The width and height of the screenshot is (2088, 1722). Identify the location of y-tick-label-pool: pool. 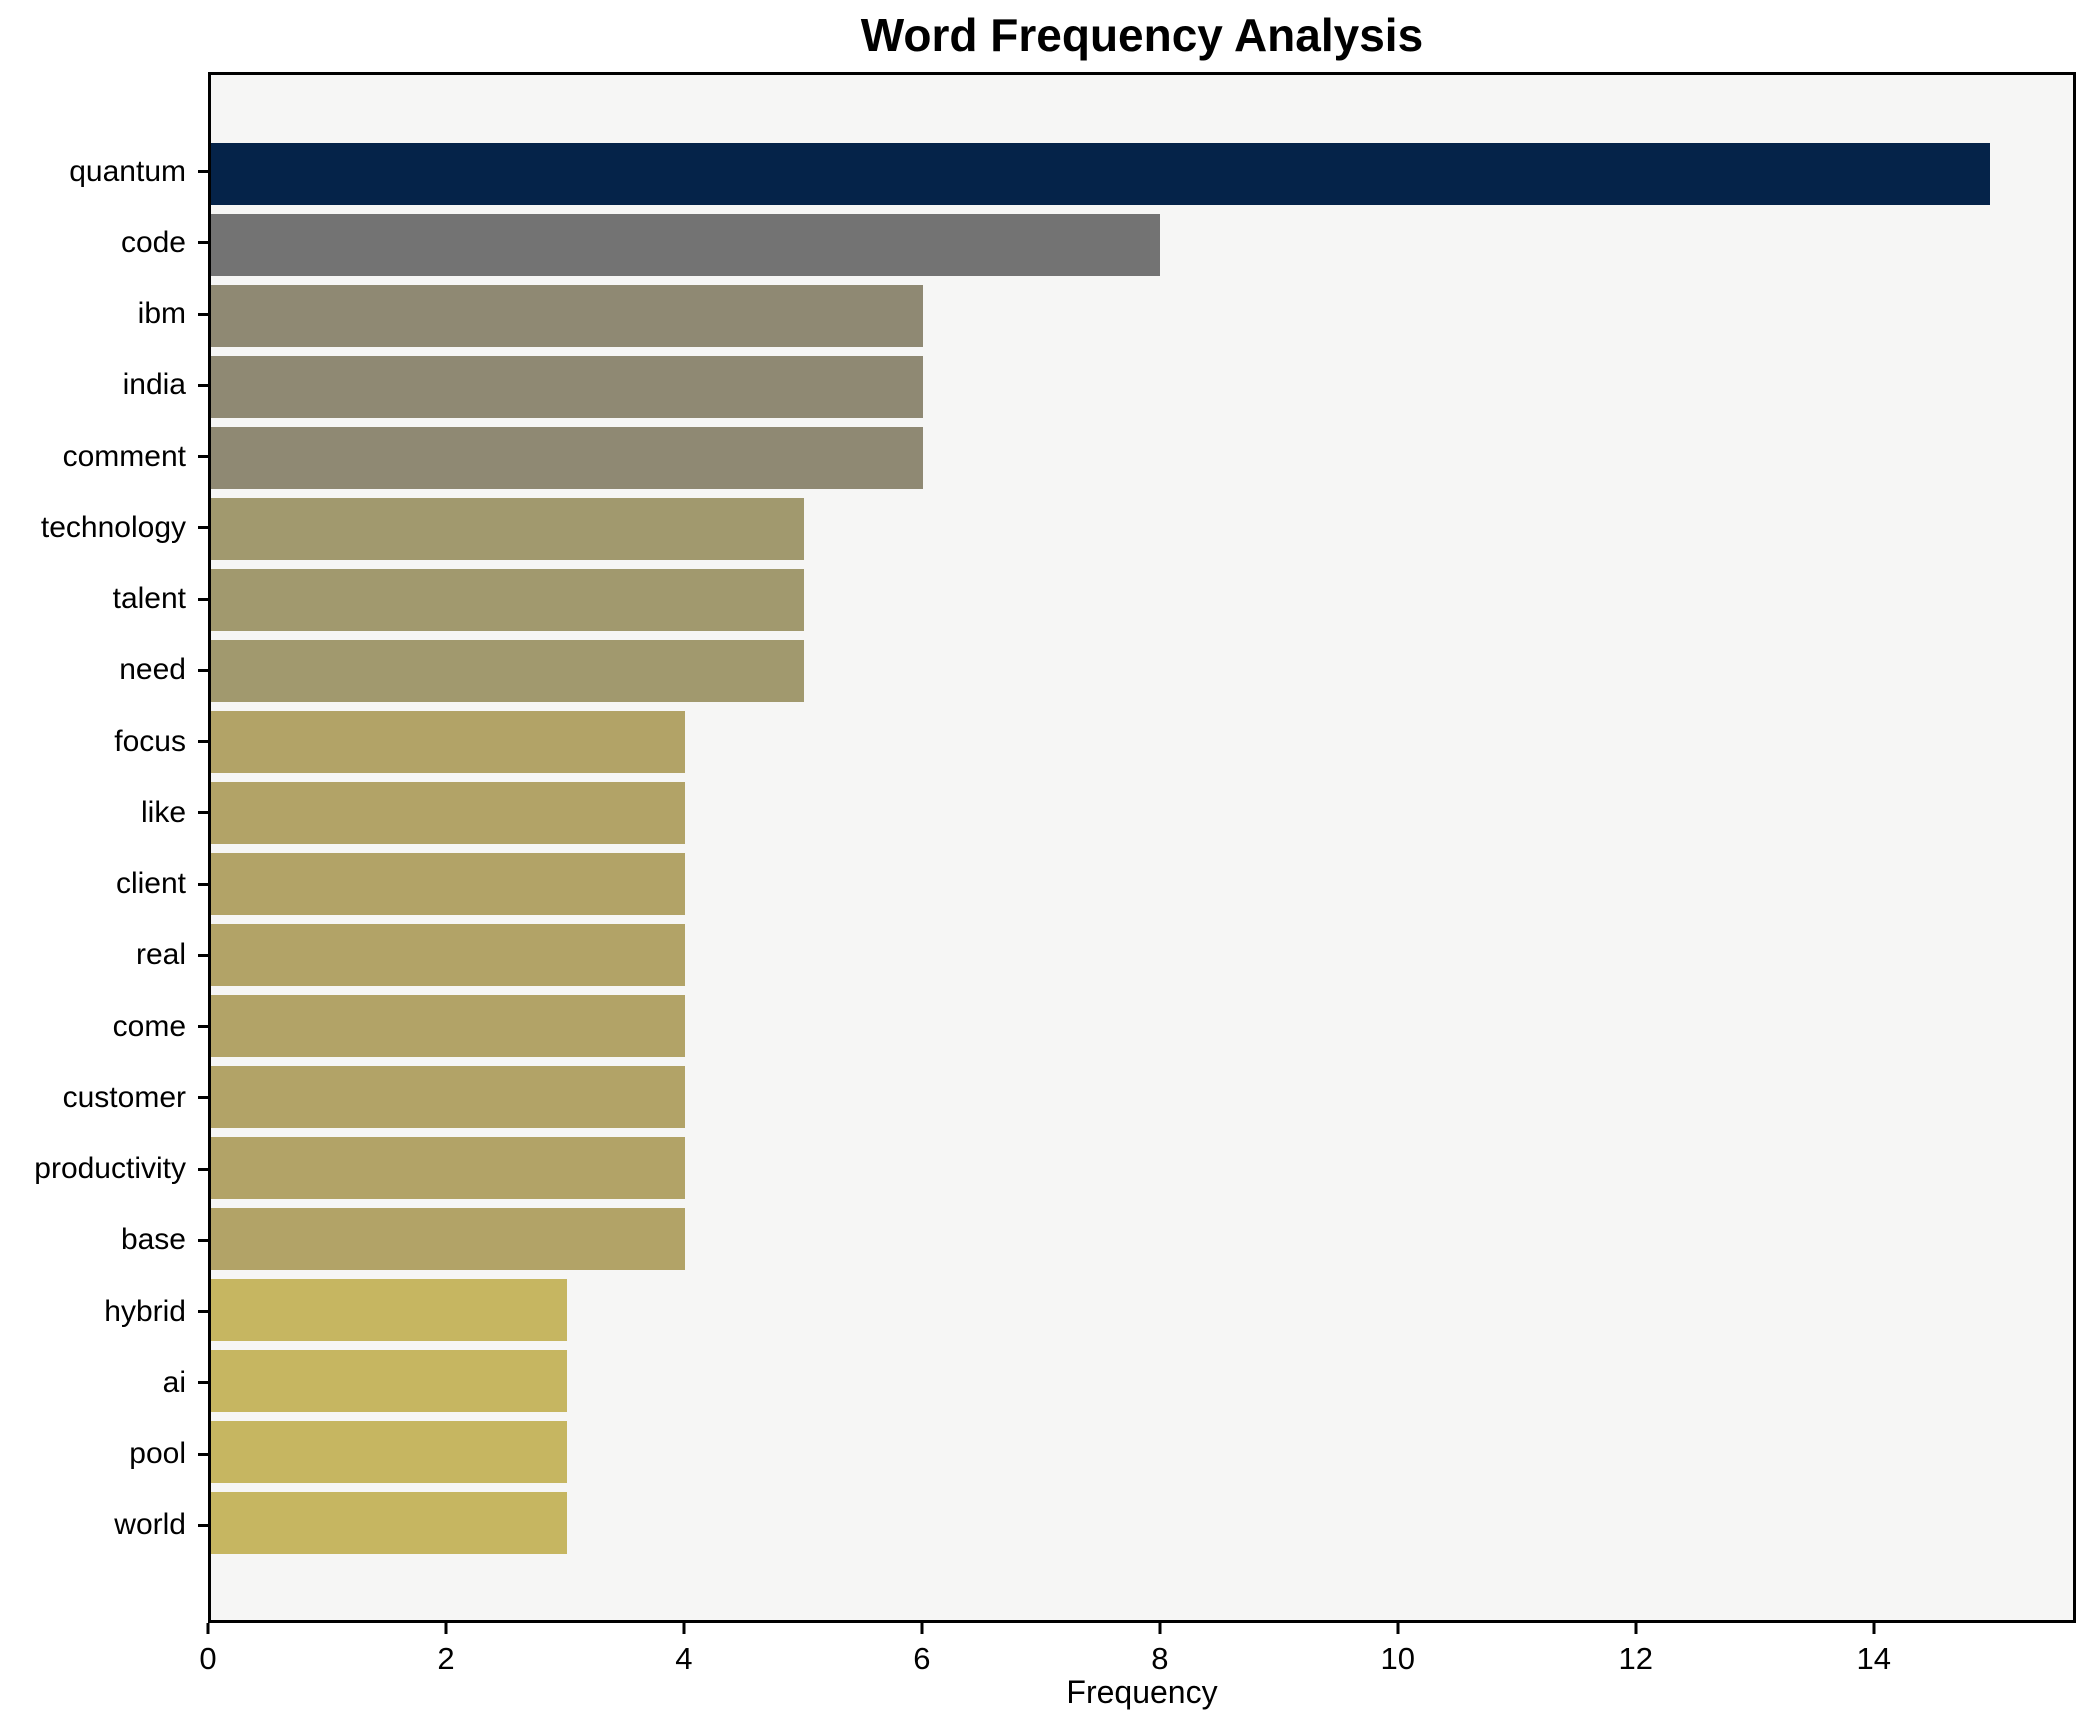
(157, 1454).